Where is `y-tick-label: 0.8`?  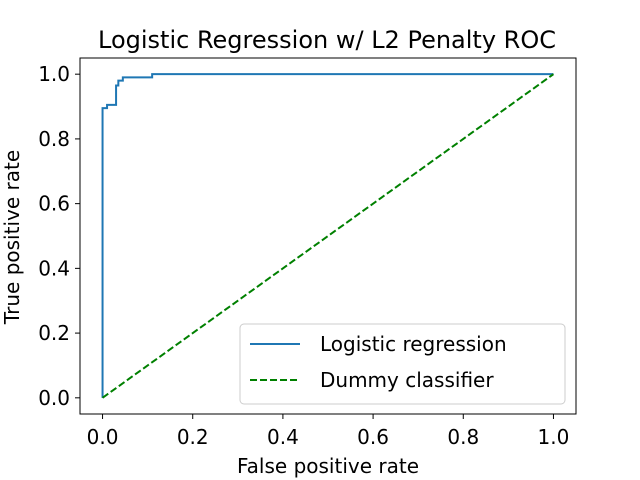 y-tick-label: 0.8 is located at coordinates (54, 139).